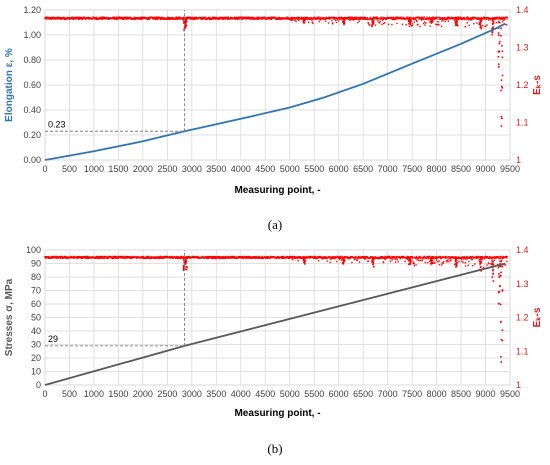  Describe the element at coordinates (522, 250) in the screenshot. I see `y-right-tick-label: 1.4` at that location.